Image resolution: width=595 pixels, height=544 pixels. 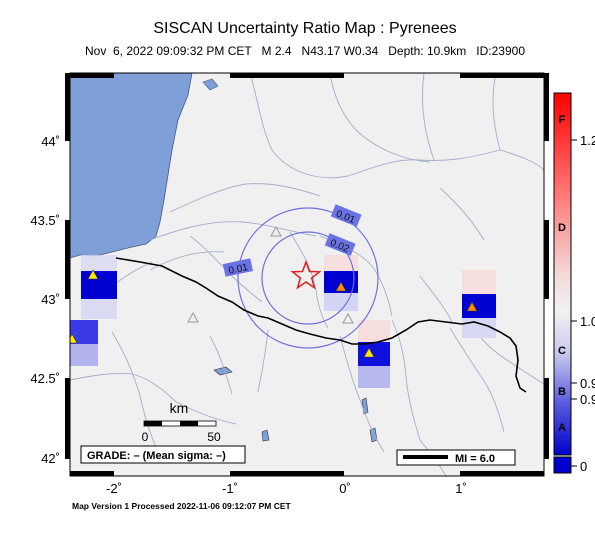 What do you see at coordinates (50, 299) in the screenshot?
I see `lat-tick: 43˚` at bounding box center [50, 299].